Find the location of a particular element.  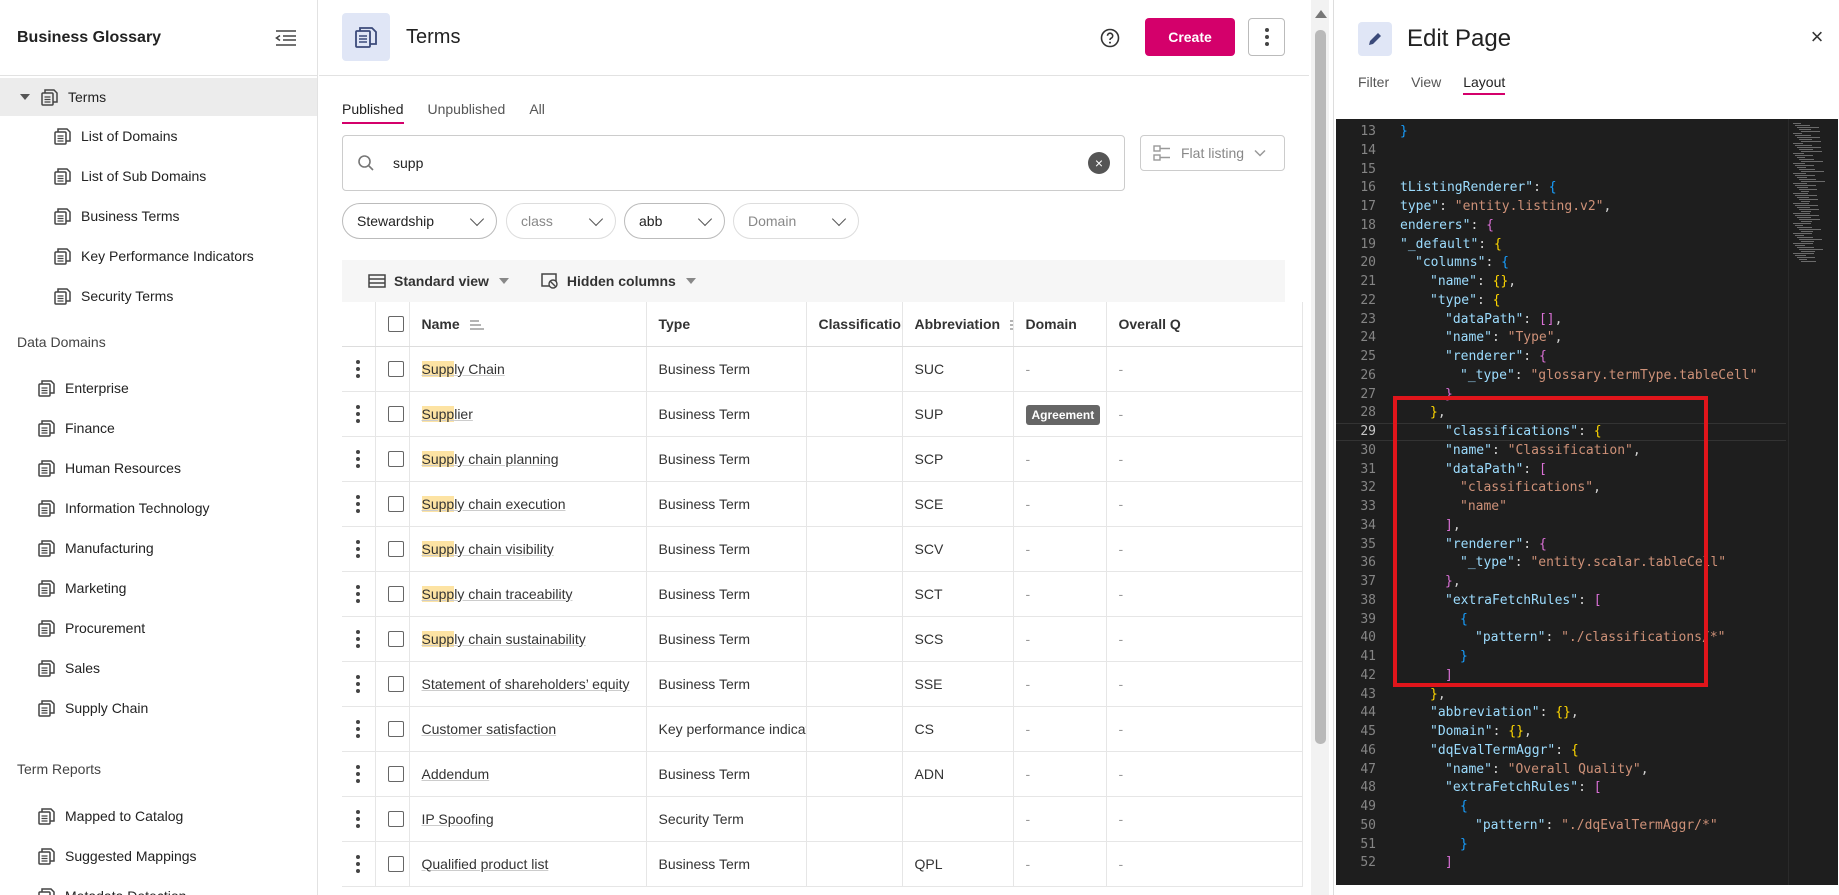

sidebar-item-key-performance-indicators: Key Performance Indicators is located at coordinates (153, 256).